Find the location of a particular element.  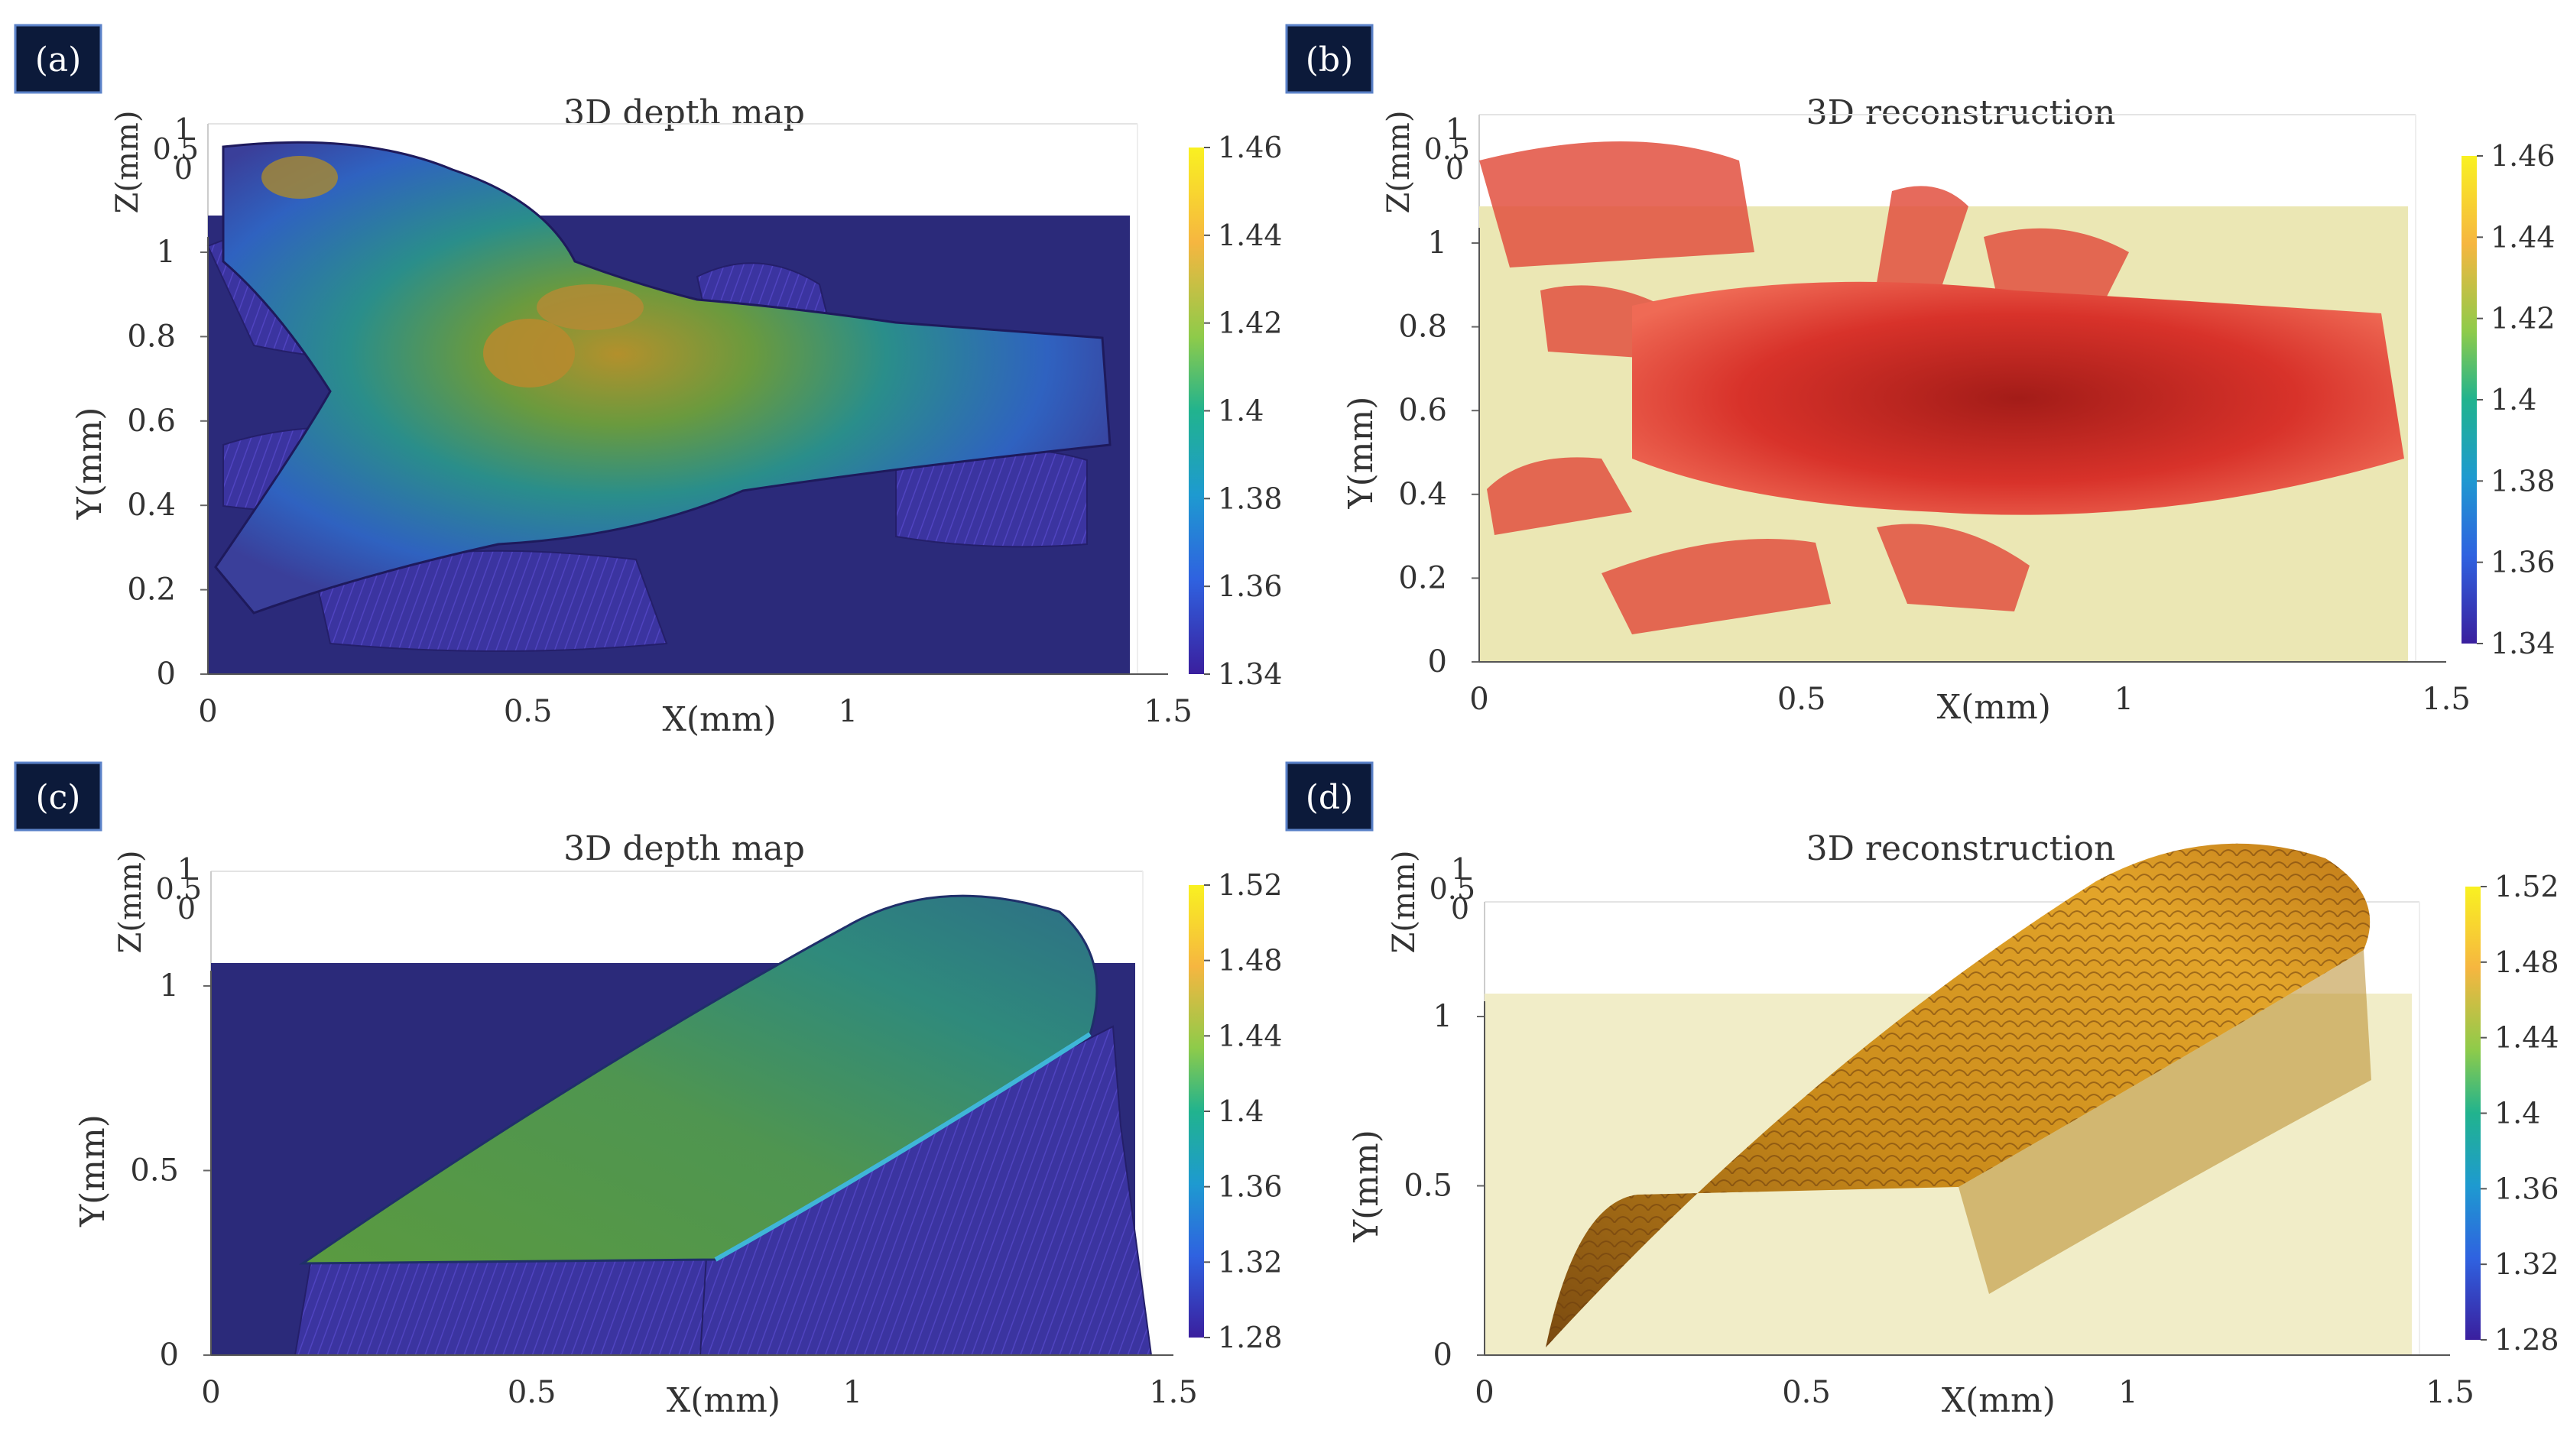

panel-label: (c) is located at coordinates (58, 797).